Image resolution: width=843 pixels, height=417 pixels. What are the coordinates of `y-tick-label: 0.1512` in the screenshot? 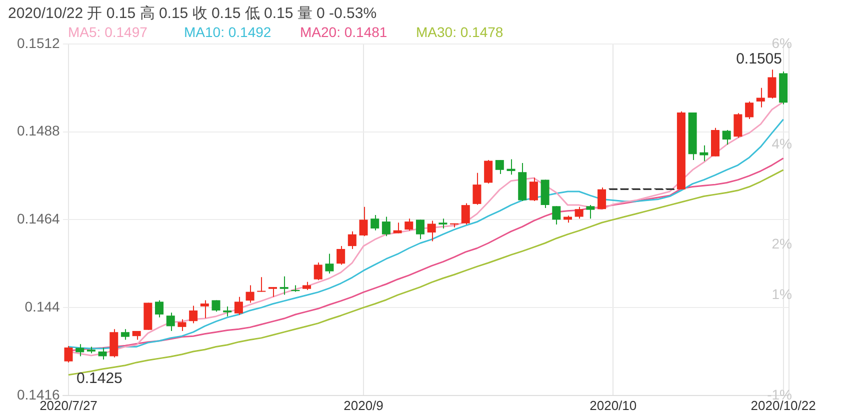 It's located at (38, 42).